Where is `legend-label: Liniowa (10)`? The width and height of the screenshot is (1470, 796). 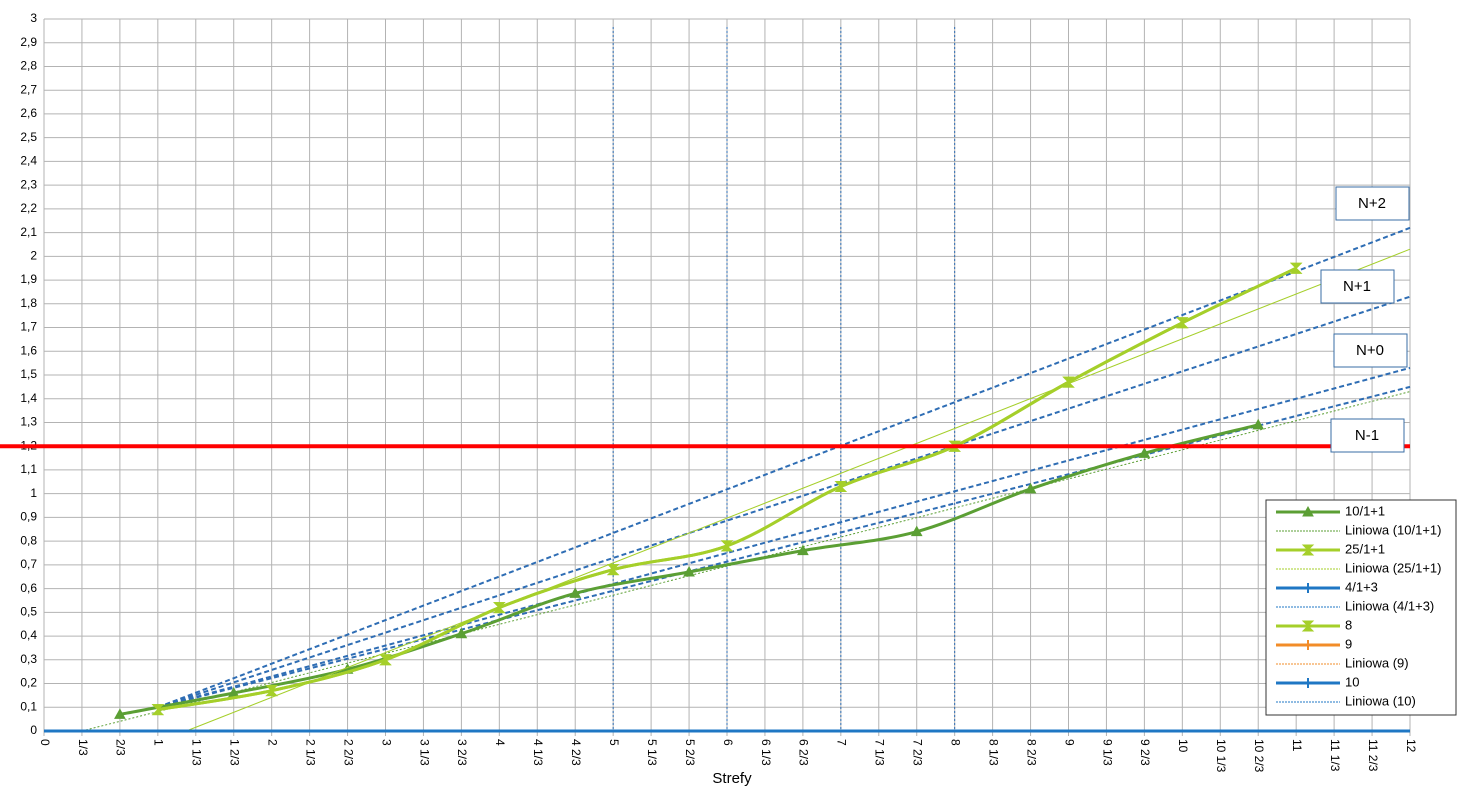 legend-label: Liniowa (10) is located at coordinates (1380, 700).